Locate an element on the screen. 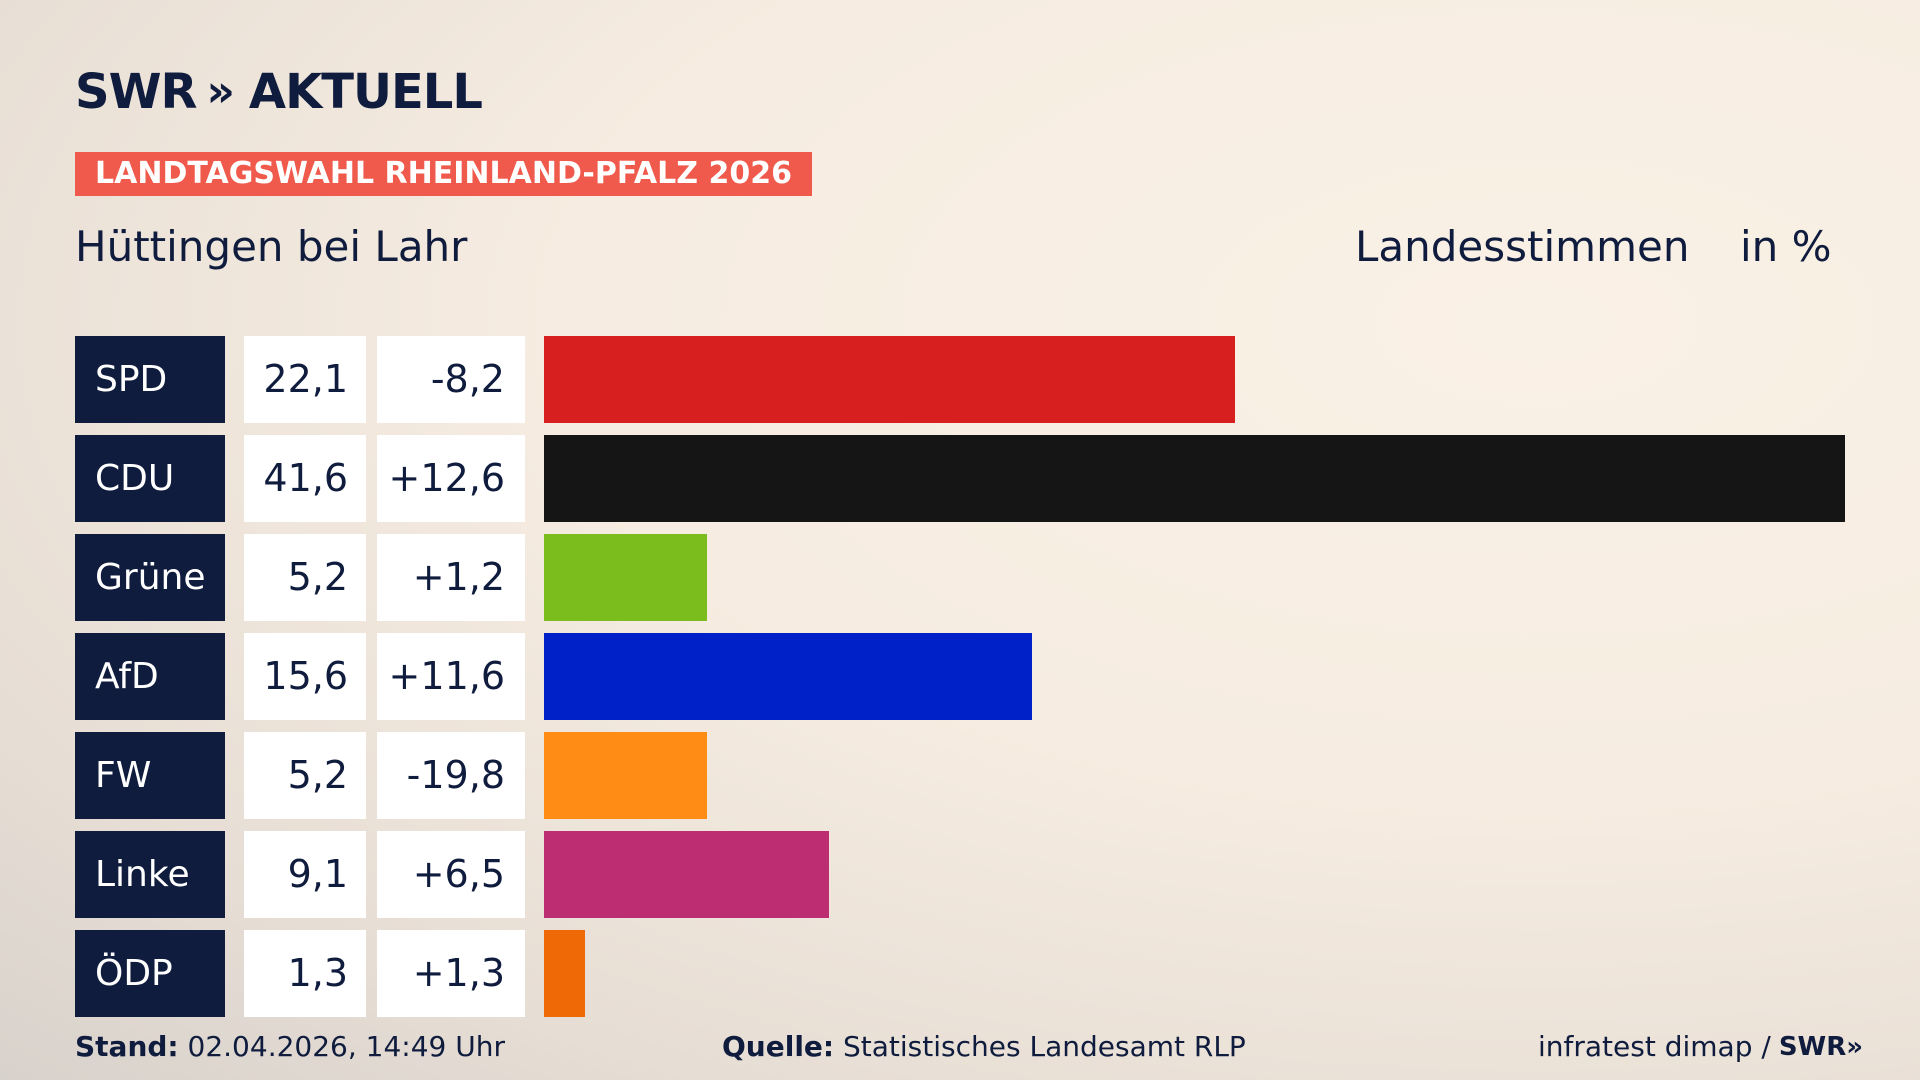  stand-label: Stand: is located at coordinates (127, 1046).